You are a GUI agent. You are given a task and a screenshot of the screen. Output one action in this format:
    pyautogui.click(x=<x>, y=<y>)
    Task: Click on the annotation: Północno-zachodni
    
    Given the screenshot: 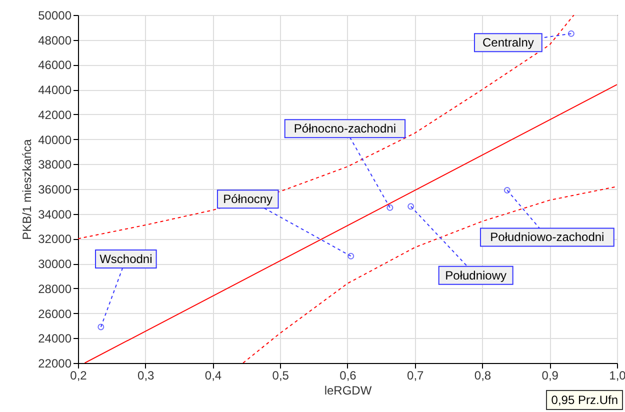 What is the action you would take?
    pyautogui.click(x=345, y=129)
    